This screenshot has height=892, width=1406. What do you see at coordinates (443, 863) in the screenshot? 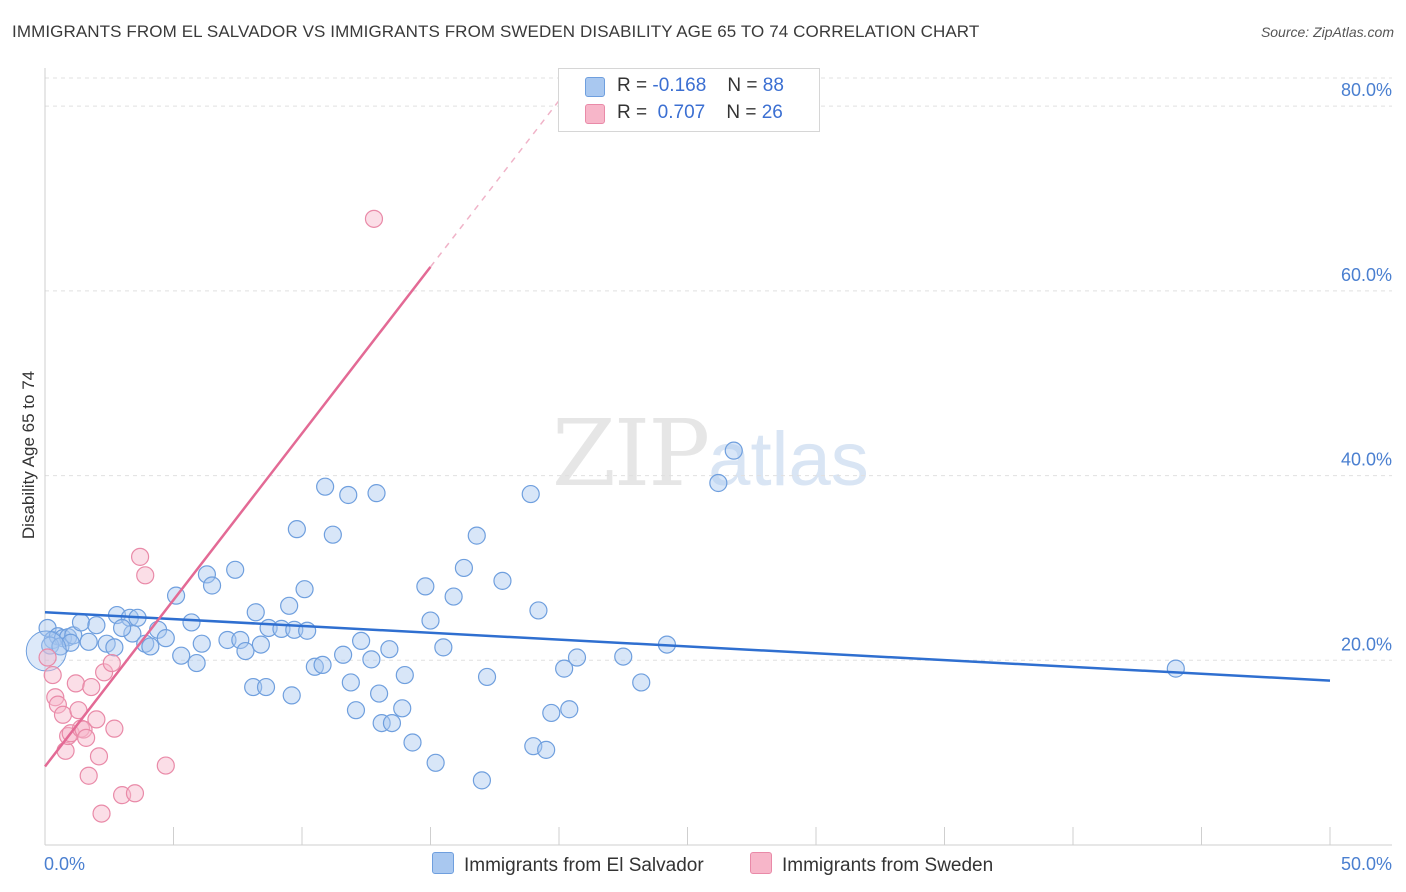
I see `bottom-legend-swatch-el-salvador` at bounding box center [443, 863].